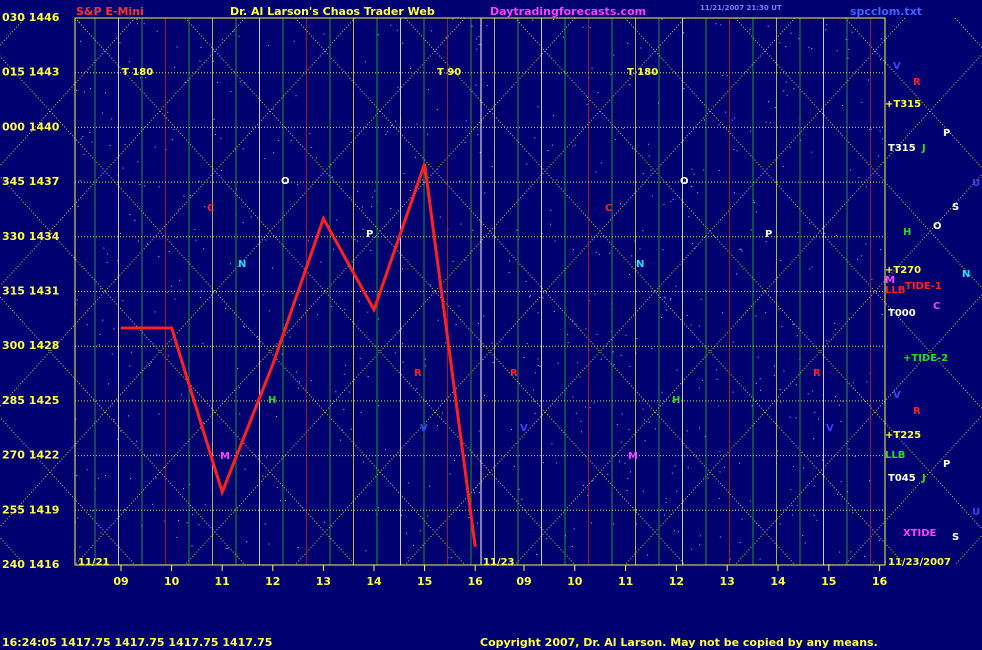 The height and width of the screenshot is (650, 982). I want to click on annotation: +T225, so click(903, 435).